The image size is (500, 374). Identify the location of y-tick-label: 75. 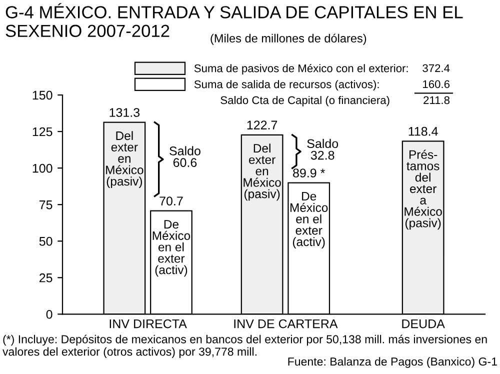
(46, 205).